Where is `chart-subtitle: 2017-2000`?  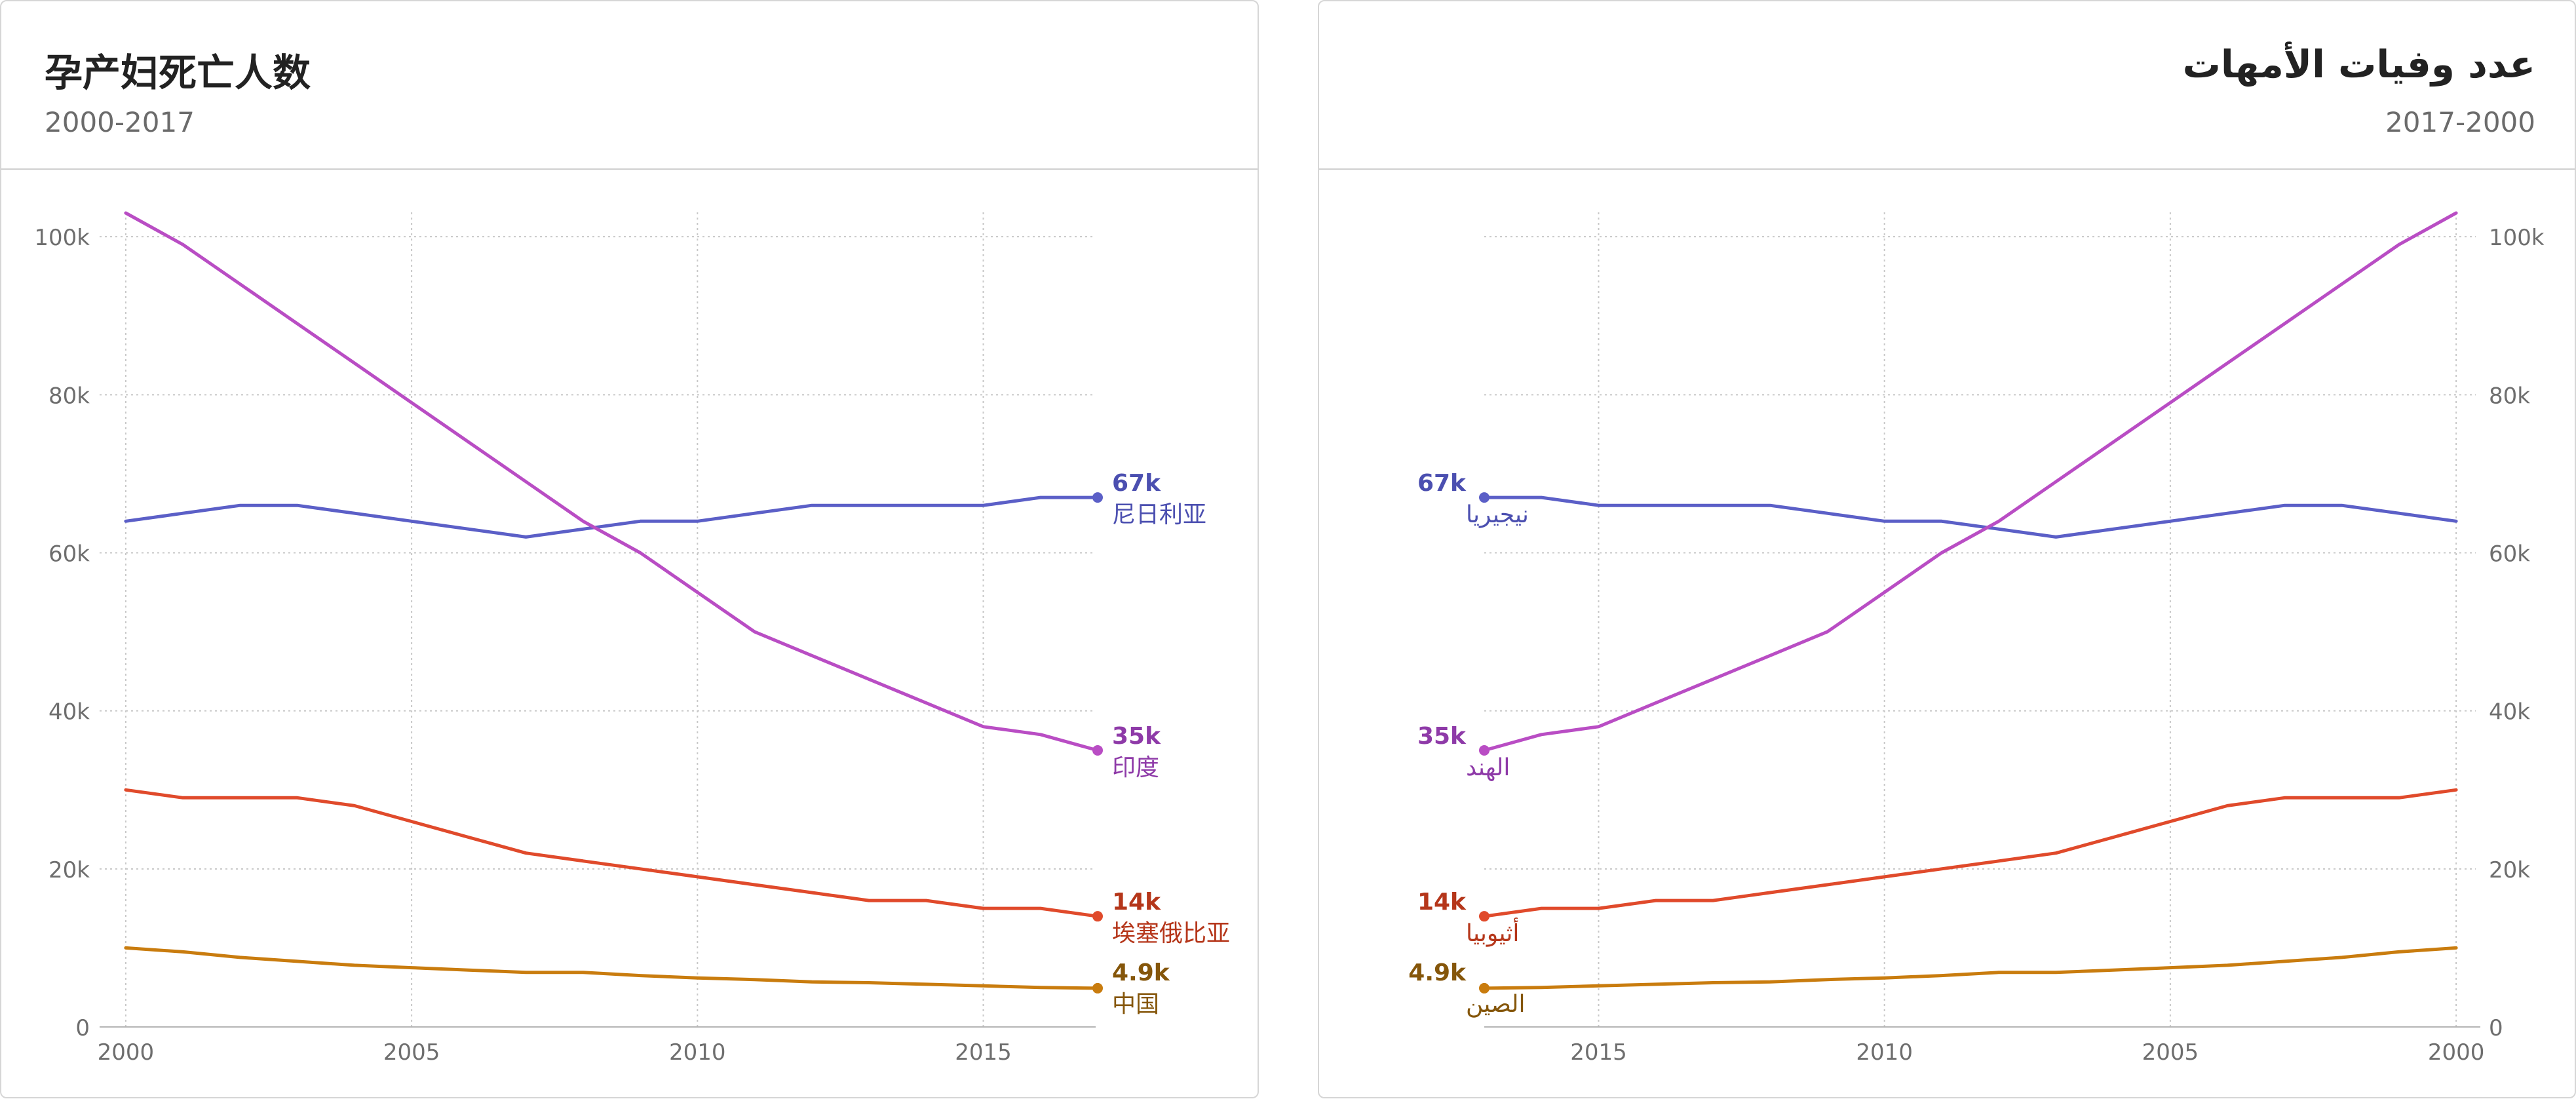 chart-subtitle: 2017-2000 is located at coordinates (2460, 122).